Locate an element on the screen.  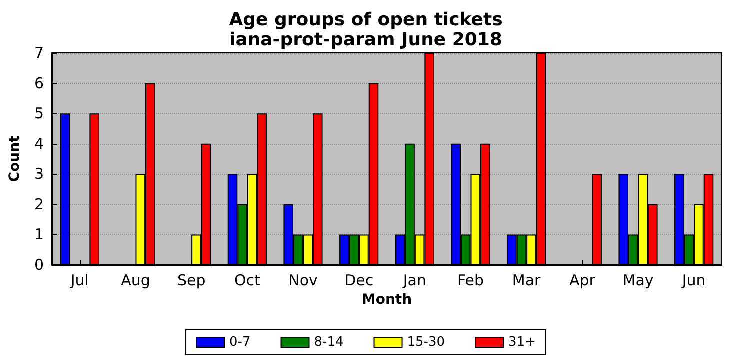
x-tick-label: Dec is located at coordinates (359, 281).